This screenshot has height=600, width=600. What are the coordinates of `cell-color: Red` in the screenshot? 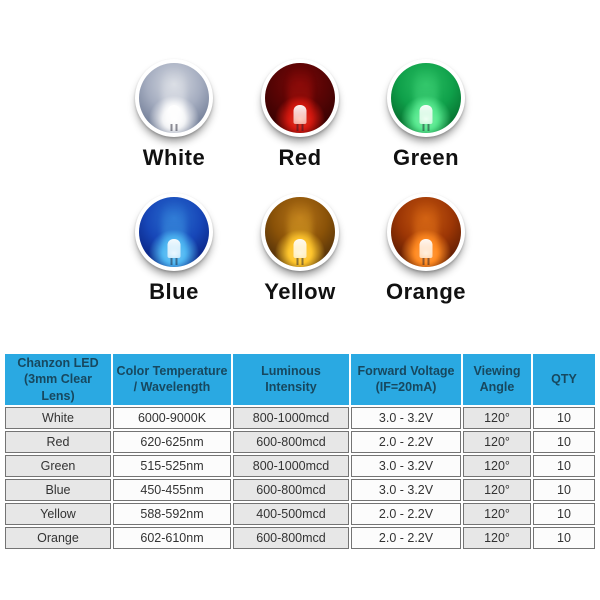 It's located at (58, 441).